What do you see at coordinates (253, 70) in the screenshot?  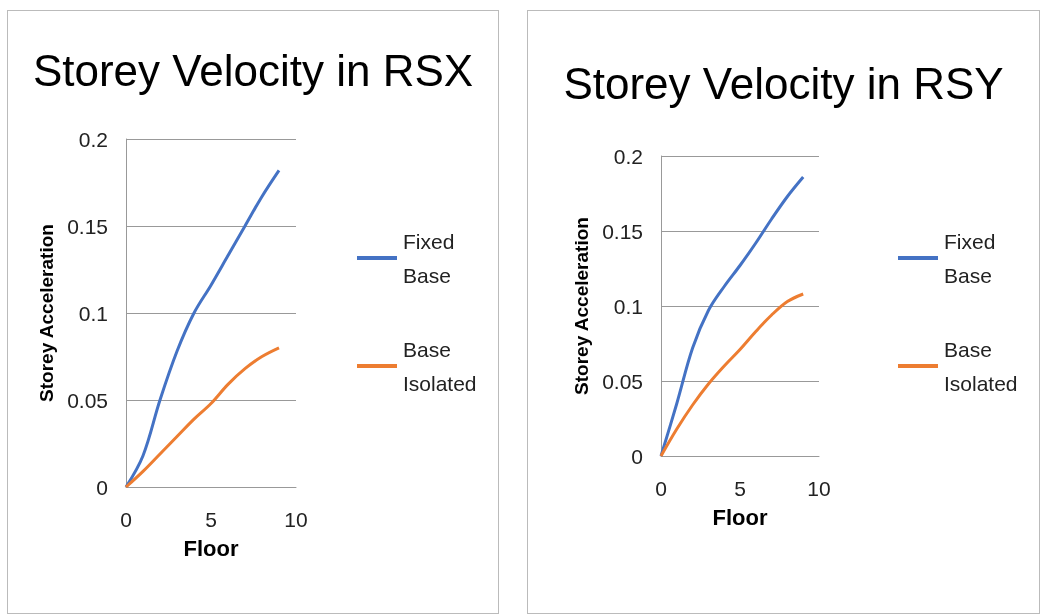 I see `chart-title: Storey Velocity in RSX` at bounding box center [253, 70].